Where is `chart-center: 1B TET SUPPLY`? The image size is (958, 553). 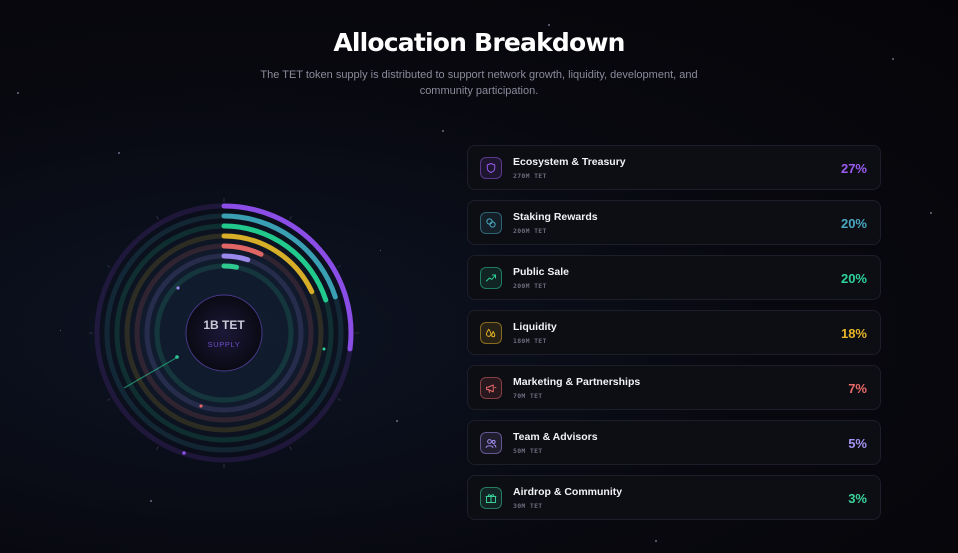 chart-center: 1B TET SUPPLY is located at coordinates (224, 323).